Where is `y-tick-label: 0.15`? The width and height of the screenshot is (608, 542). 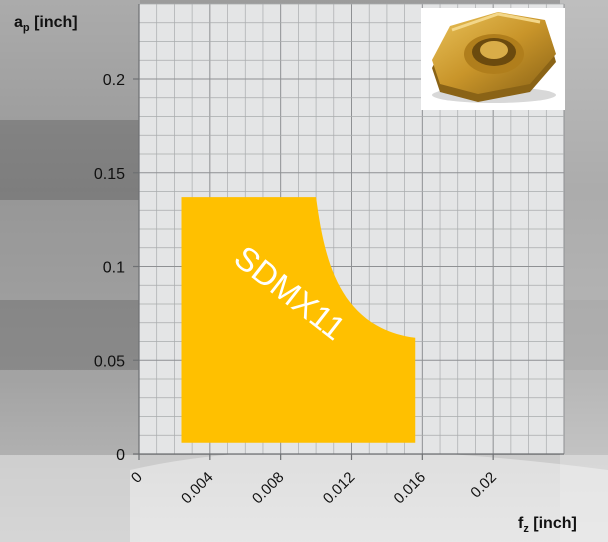
y-tick-label: 0.15 is located at coordinates (109, 174).